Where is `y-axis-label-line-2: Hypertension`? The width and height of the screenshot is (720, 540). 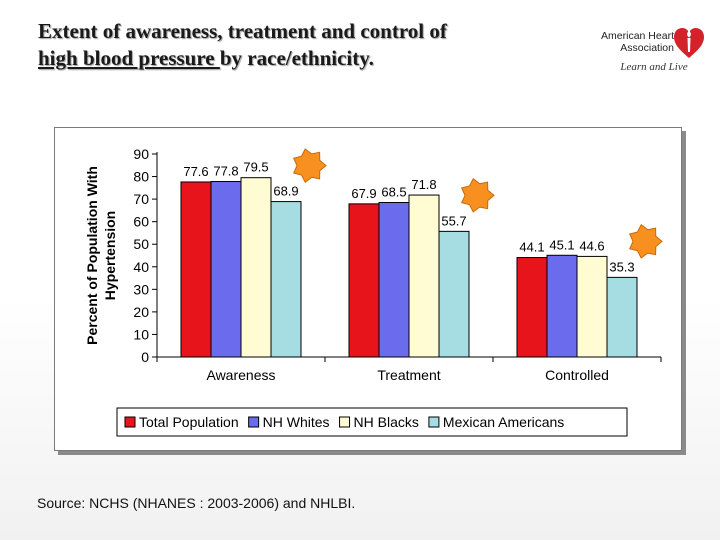
y-axis-label-line-2: Hypertension is located at coordinates (110, 255).